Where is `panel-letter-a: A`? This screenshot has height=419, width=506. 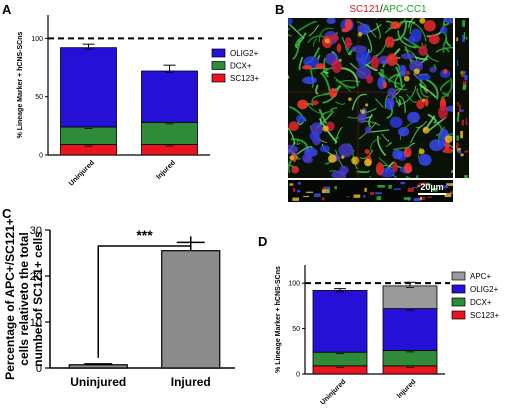 panel-letter-a: A is located at coordinates (7, 9).